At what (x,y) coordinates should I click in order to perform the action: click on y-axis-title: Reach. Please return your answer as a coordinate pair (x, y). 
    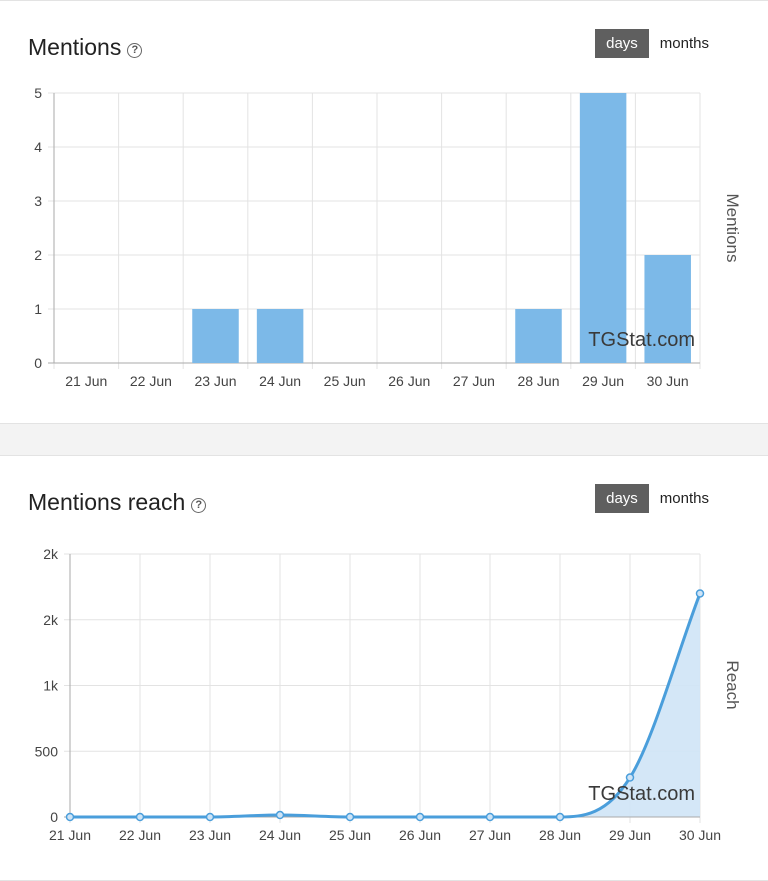
    Looking at the image, I should click on (732, 684).